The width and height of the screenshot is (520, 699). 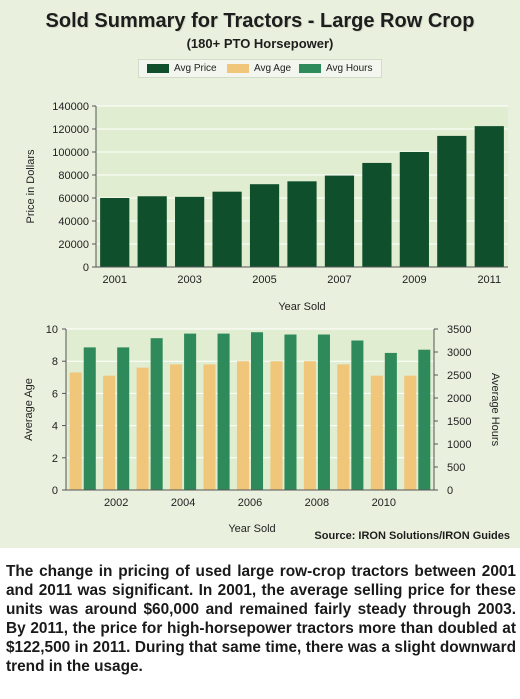 I want to click on legend-label-avg-hours: Avg Hours, so click(x=349, y=68).